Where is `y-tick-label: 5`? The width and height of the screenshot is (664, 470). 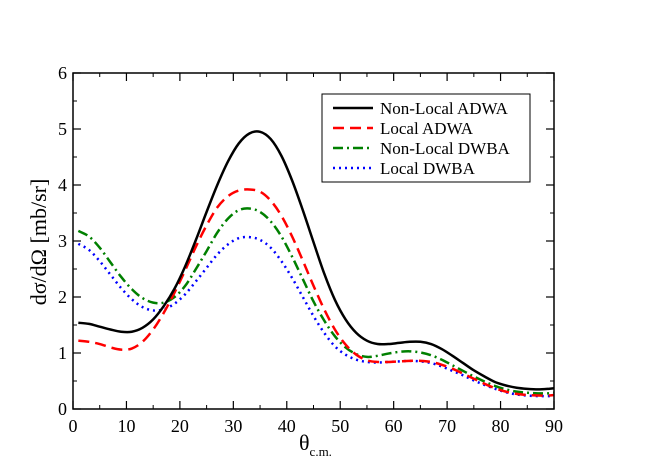
y-tick-label: 5 is located at coordinates (62, 129).